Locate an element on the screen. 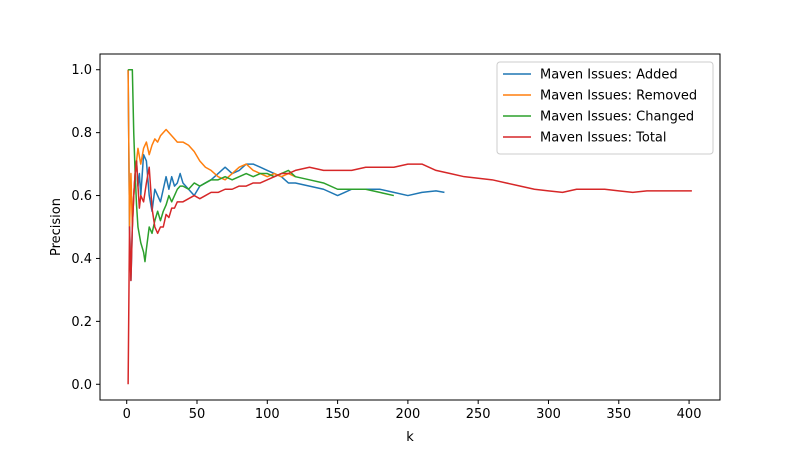  y-tick-label: 1.0 is located at coordinates (81, 70).